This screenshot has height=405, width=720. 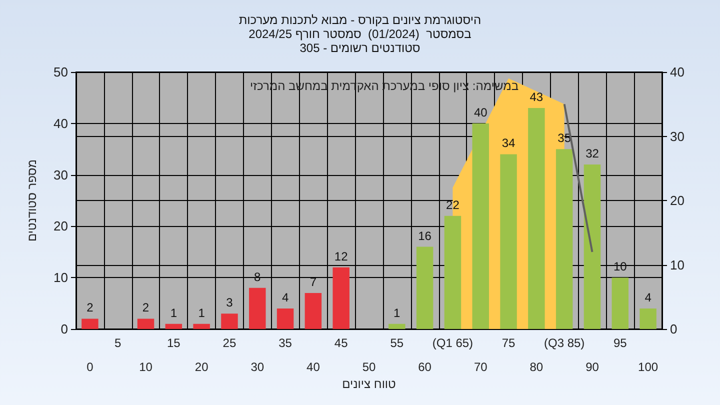 I want to click on y-tick-label: 50, so click(x=61, y=72).